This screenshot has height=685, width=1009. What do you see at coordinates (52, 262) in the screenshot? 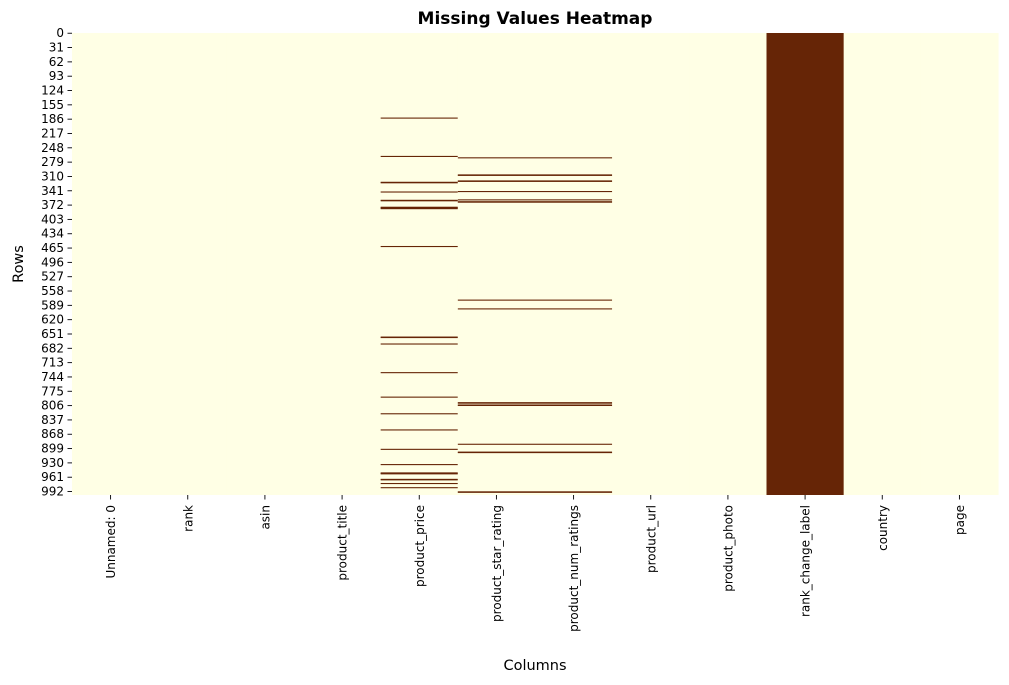
I see `y-tick-label: 496` at bounding box center [52, 262].